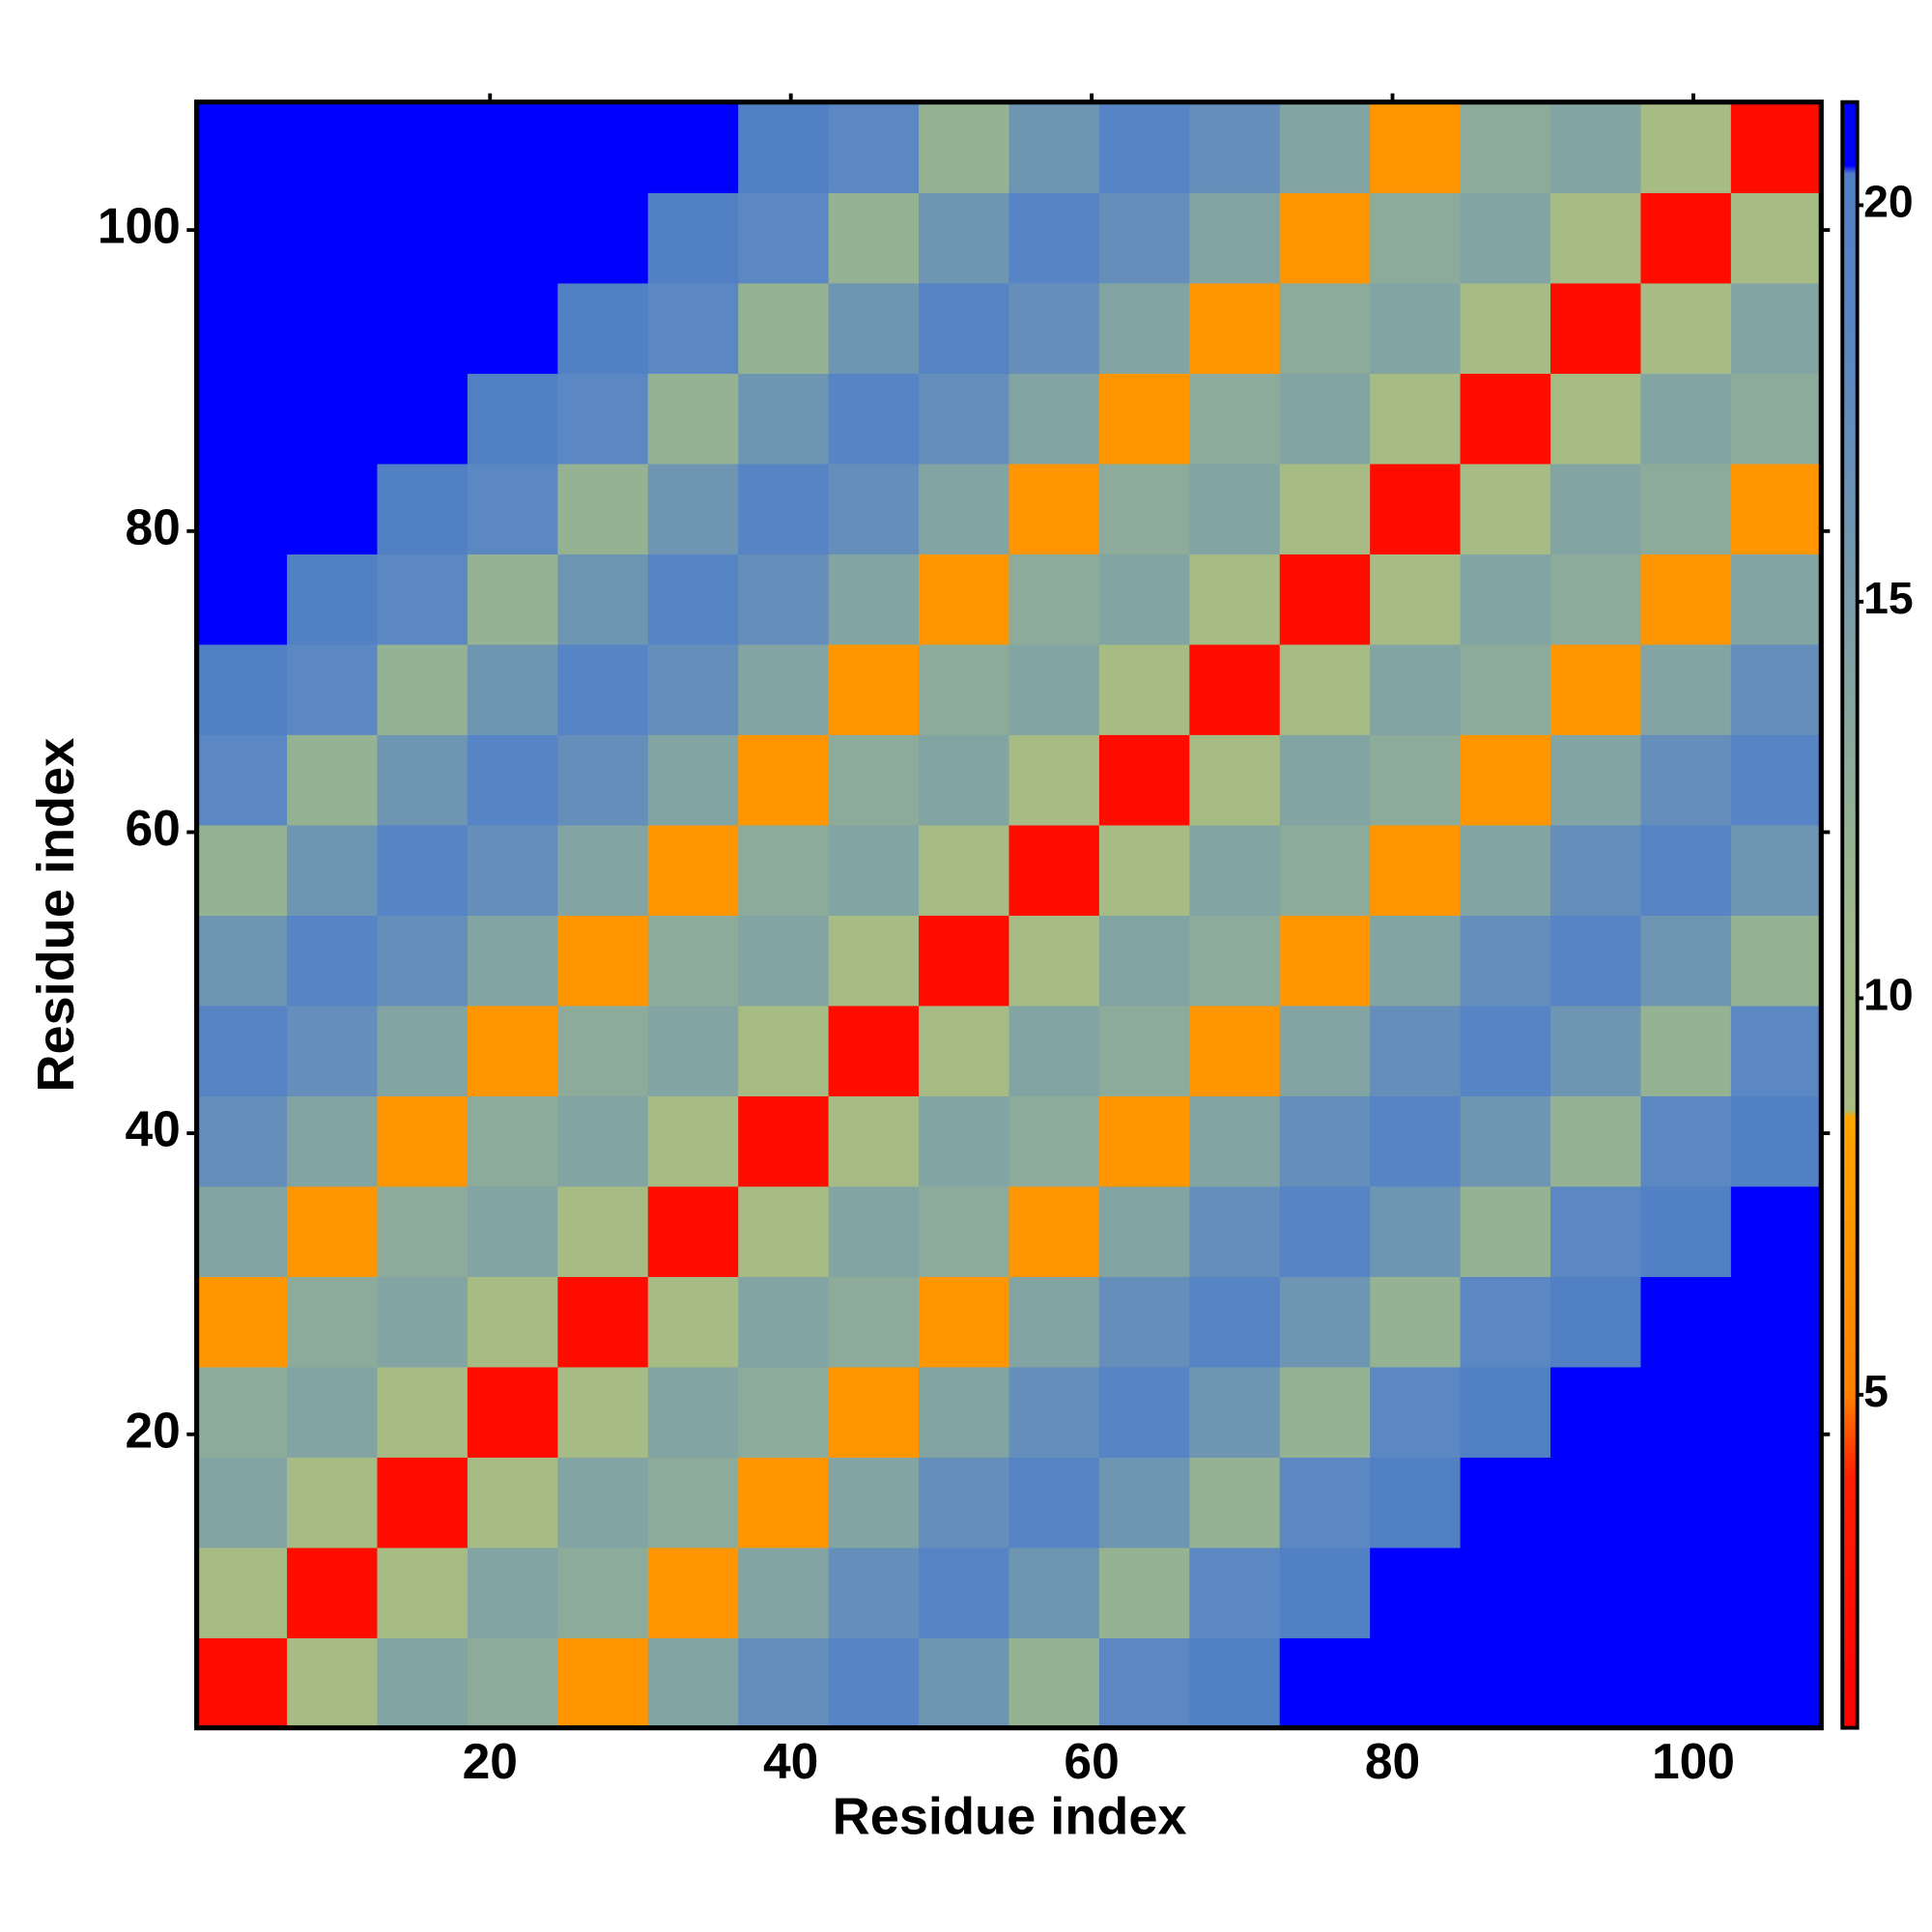 The width and height of the screenshot is (1932, 1932). What do you see at coordinates (1010, 1816) in the screenshot?
I see `x-axis-label: Residue index` at bounding box center [1010, 1816].